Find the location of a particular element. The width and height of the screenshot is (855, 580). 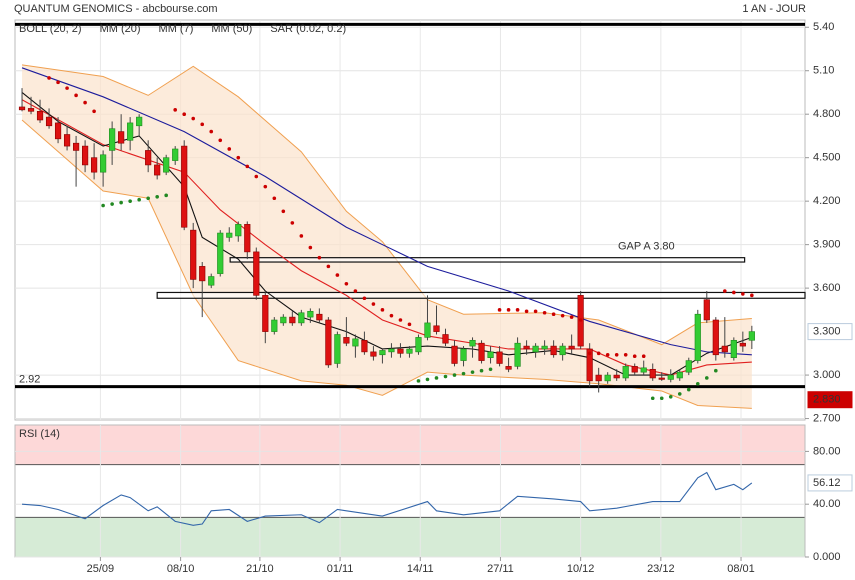

gap-box is located at coordinates (481, 295).